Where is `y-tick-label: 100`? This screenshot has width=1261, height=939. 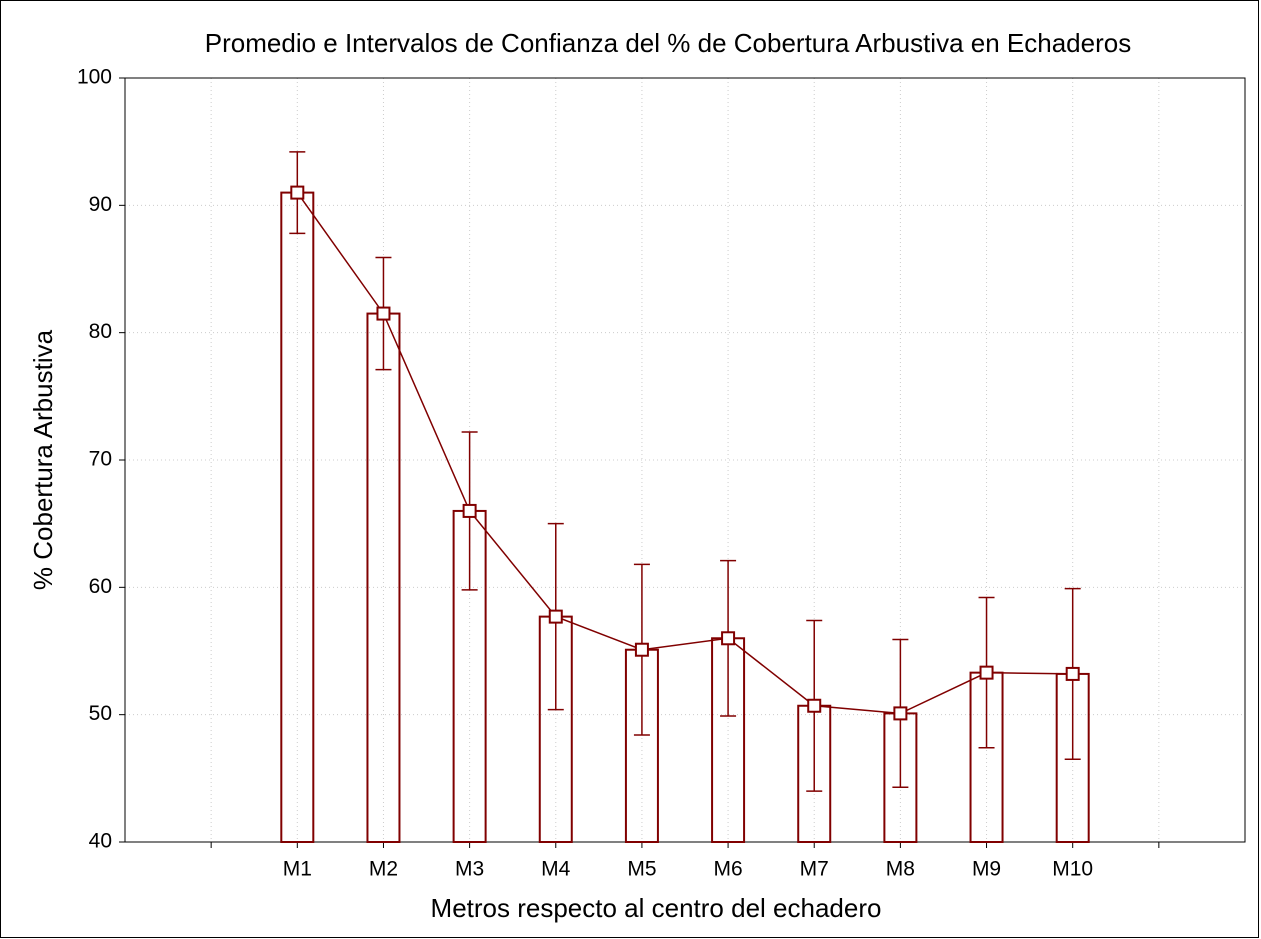 y-tick-label: 100 is located at coordinates (94, 77).